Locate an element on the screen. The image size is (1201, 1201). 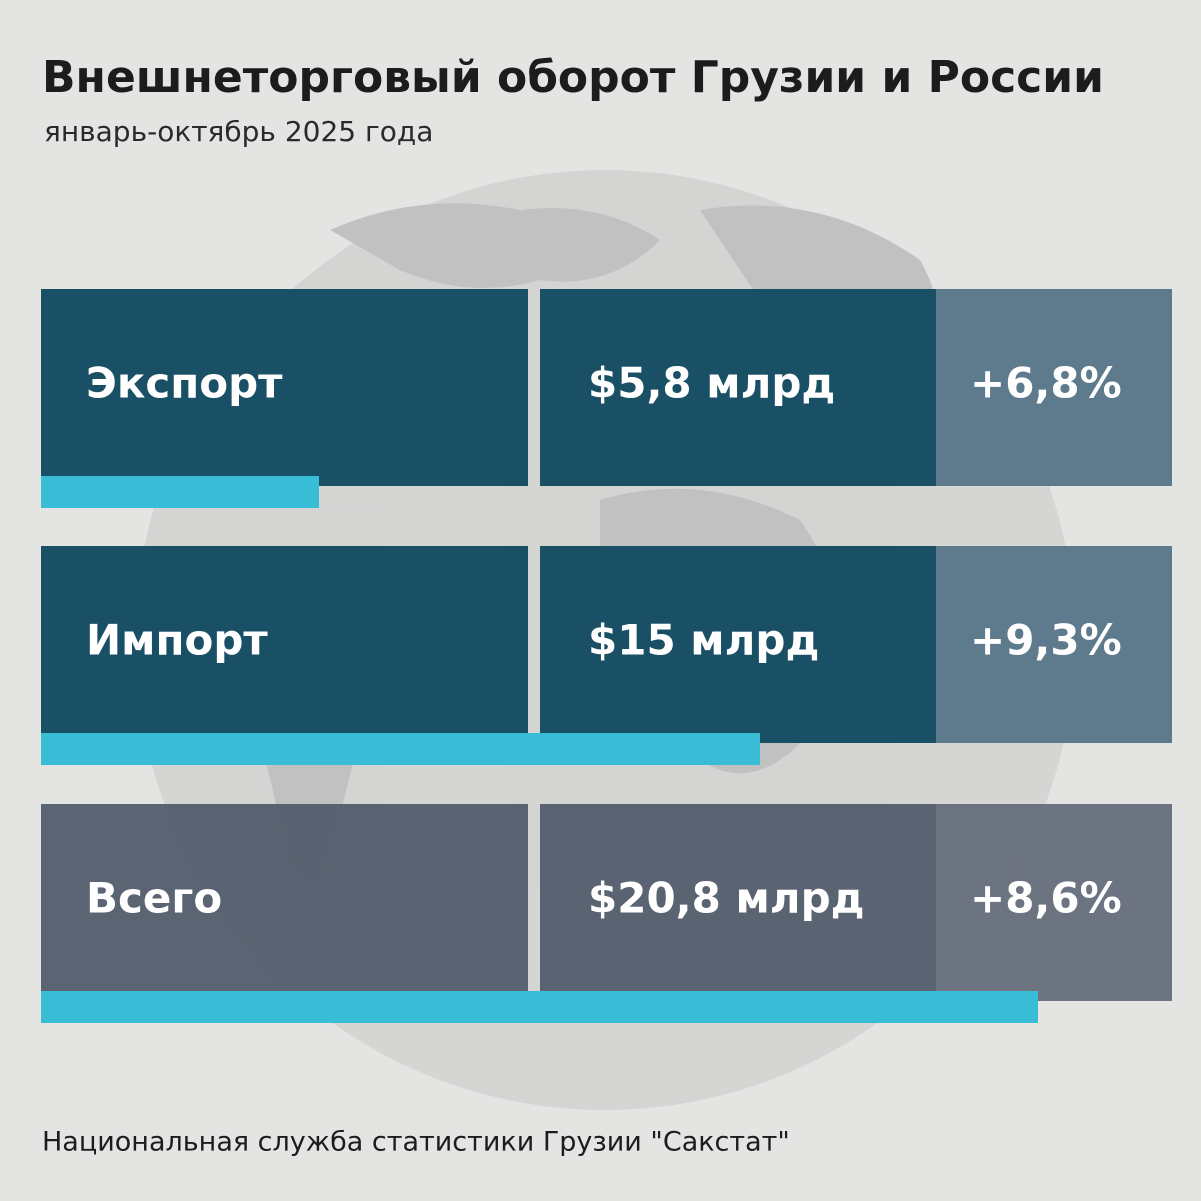
change-label: +6,8% is located at coordinates (1046, 383).